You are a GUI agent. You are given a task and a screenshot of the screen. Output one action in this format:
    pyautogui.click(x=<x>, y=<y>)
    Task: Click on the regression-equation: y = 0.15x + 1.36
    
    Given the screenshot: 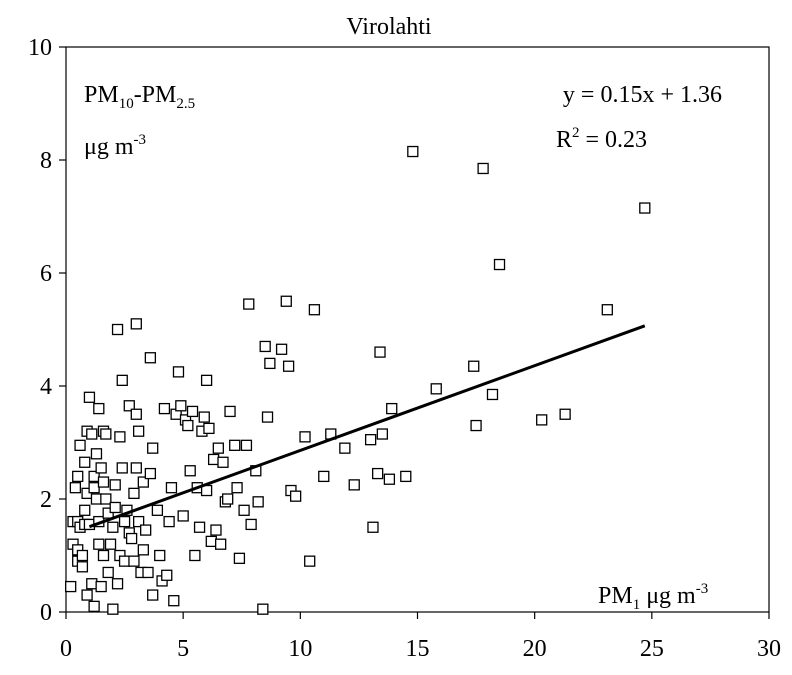 What is the action you would take?
    pyautogui.click(x=642, y=95)
    